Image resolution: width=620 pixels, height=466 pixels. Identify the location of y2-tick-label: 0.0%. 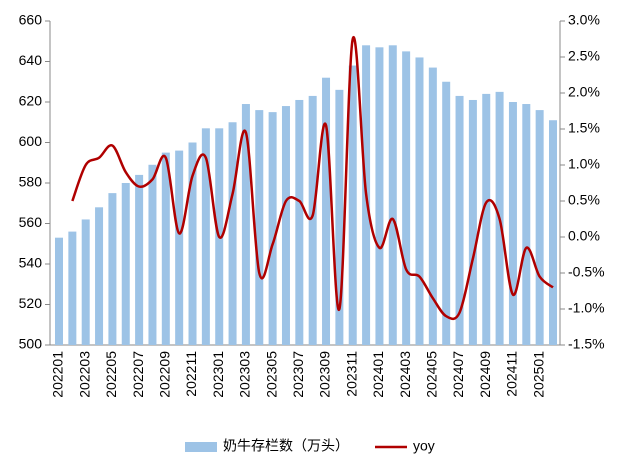
(584, 236).